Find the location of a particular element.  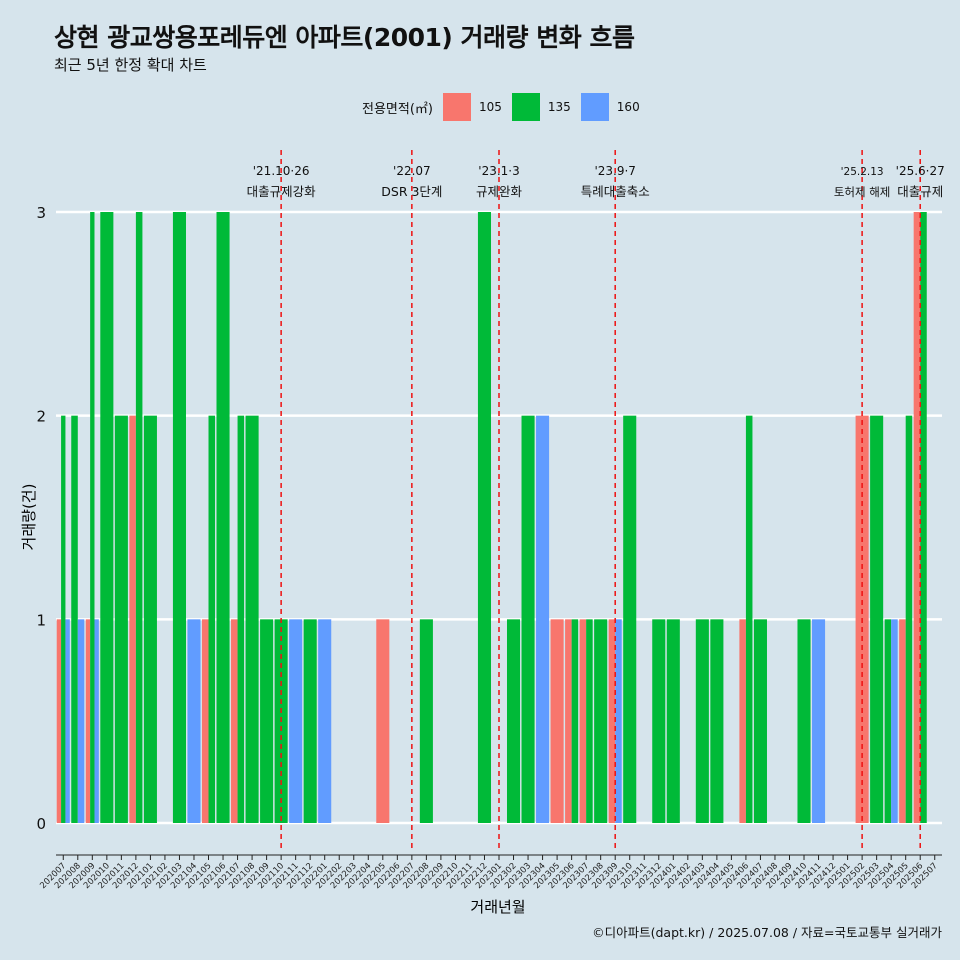

legend-item-160: 160 is located at coordinates (610, 107).